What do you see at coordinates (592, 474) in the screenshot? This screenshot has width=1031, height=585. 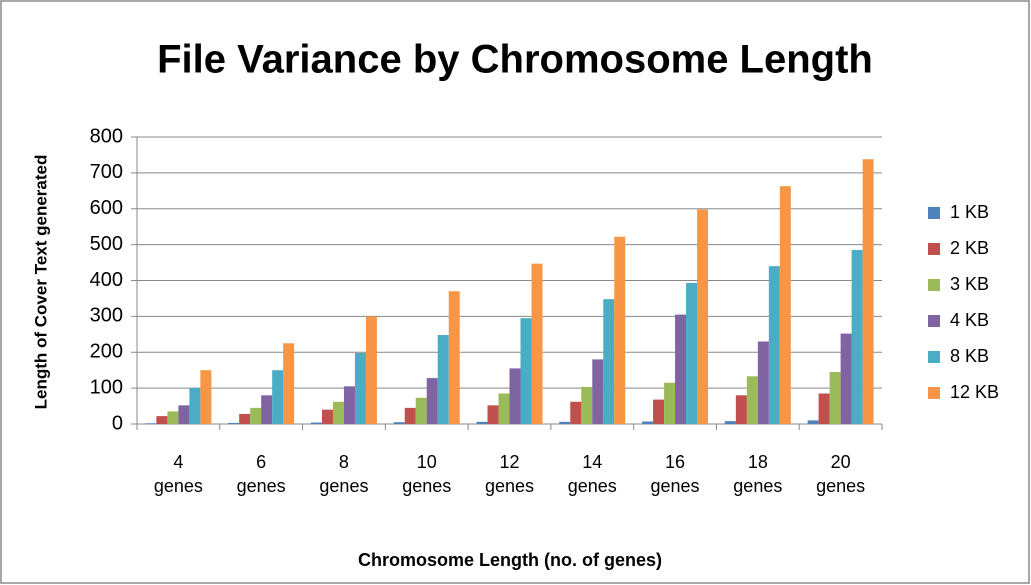 I see `x-tick-label: 14 genes` at bounding box center [592, 474].